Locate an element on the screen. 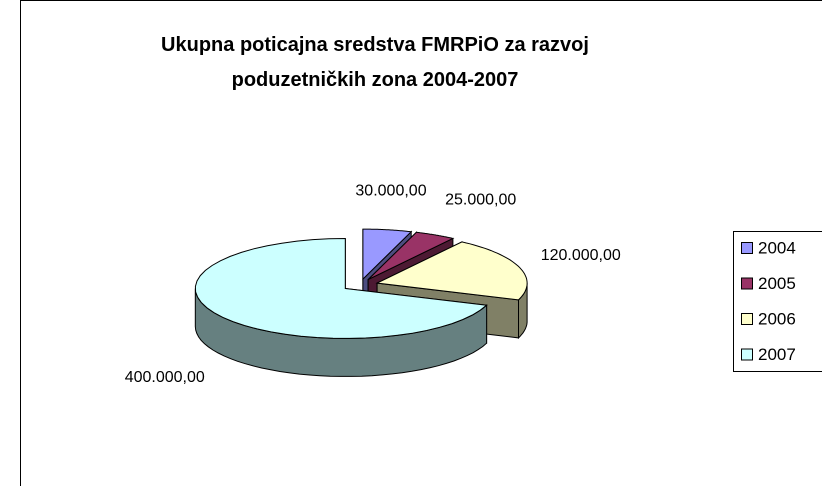 The image size is (822, 486). legend-box is located at coordinates (777, 301).